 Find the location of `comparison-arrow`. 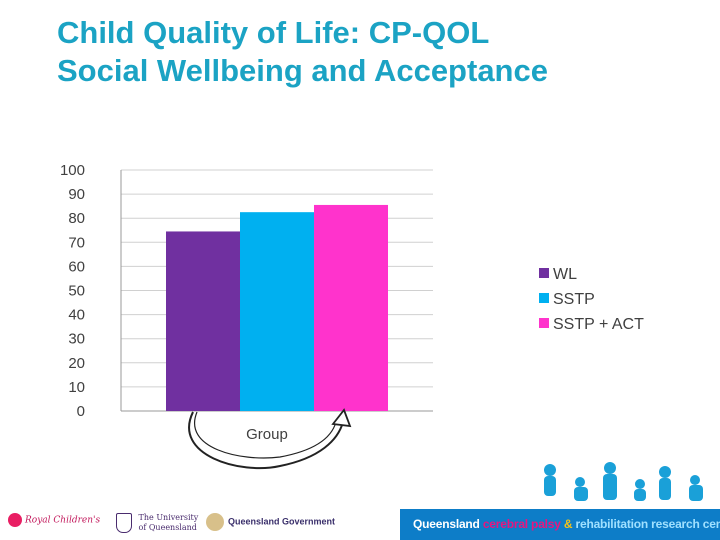

comparison-arrow is located at coordinates (270, 439).